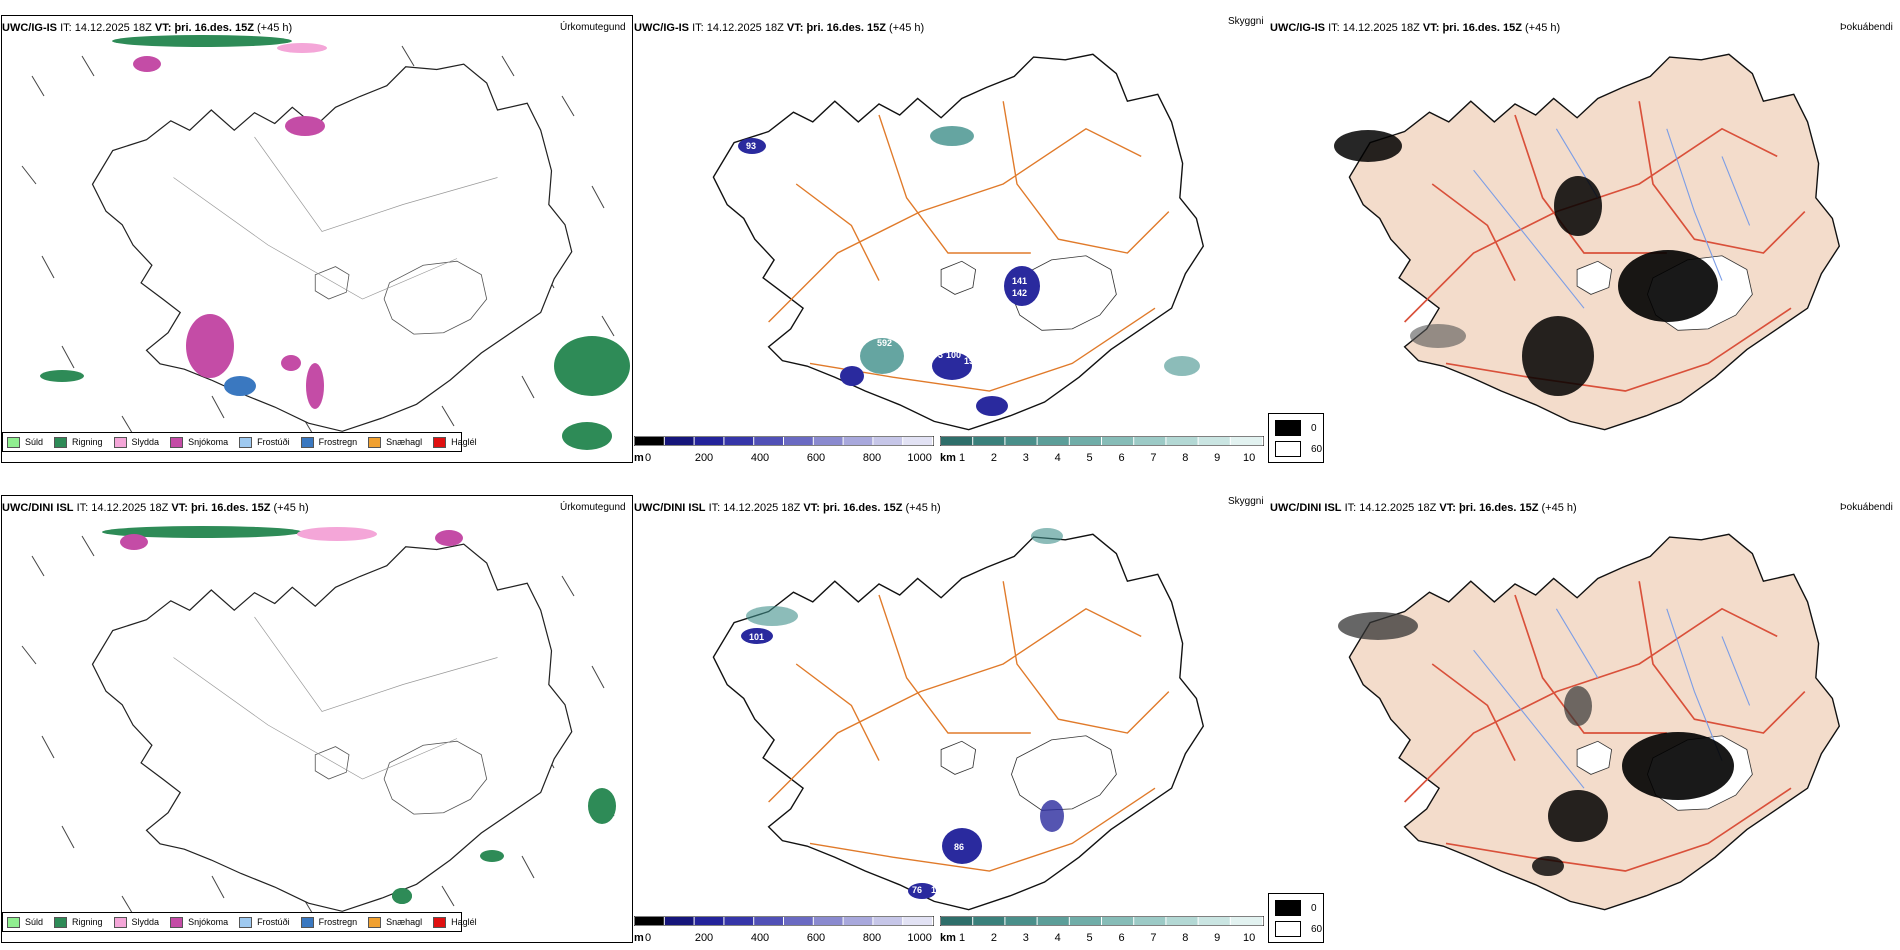 The width and height of the screenshot is (1900, 950). Describe the element at coordinates (962, 938) in the screenshot. I see `visibility-tick: 1` at that location.